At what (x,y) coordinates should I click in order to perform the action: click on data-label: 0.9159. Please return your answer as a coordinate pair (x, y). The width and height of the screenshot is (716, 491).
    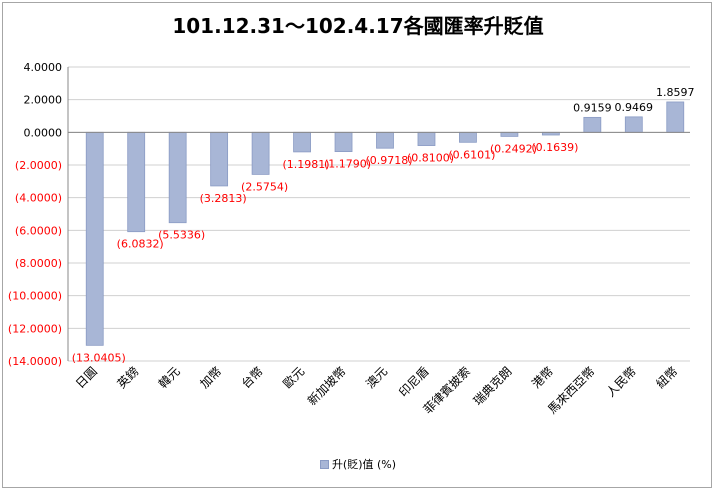
    Looking at the image, I should click on (592, 107).